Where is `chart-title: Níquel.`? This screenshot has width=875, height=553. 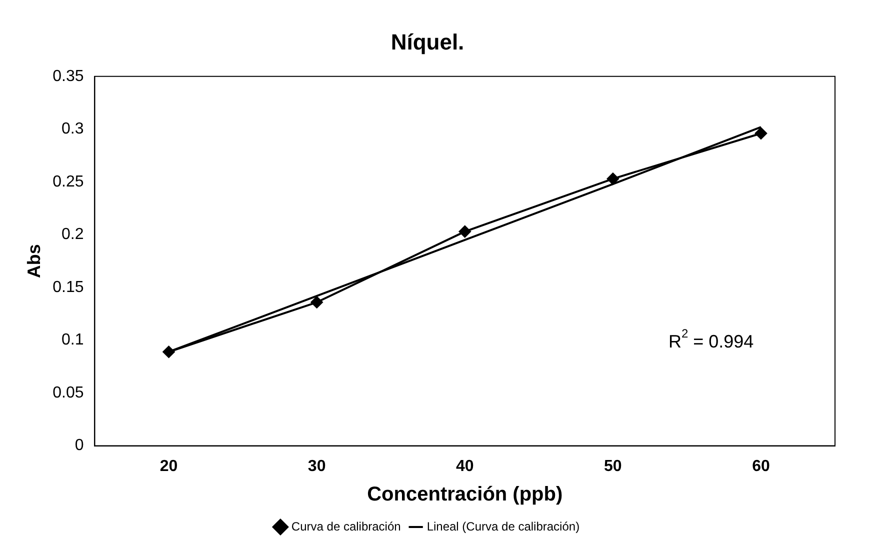 chart-title: Níquel. is located at coordinates (427, 41).